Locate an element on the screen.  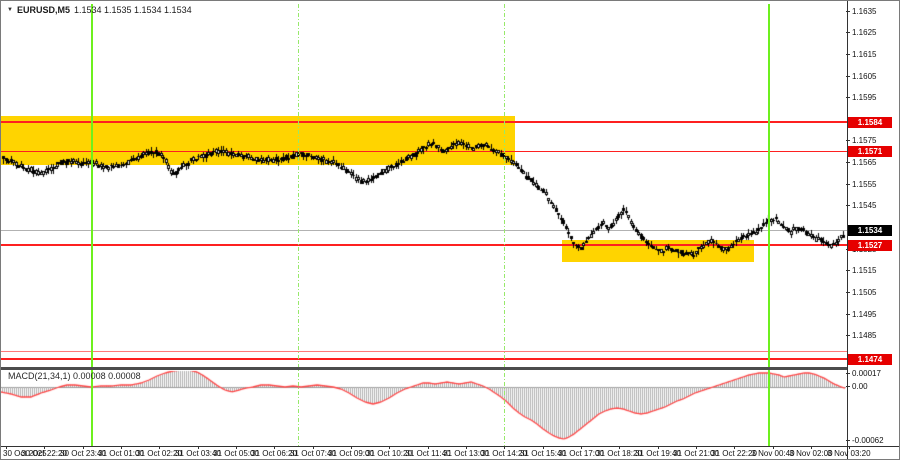
price-level-badge: 1.1584 is located at coordinates (870, 122).